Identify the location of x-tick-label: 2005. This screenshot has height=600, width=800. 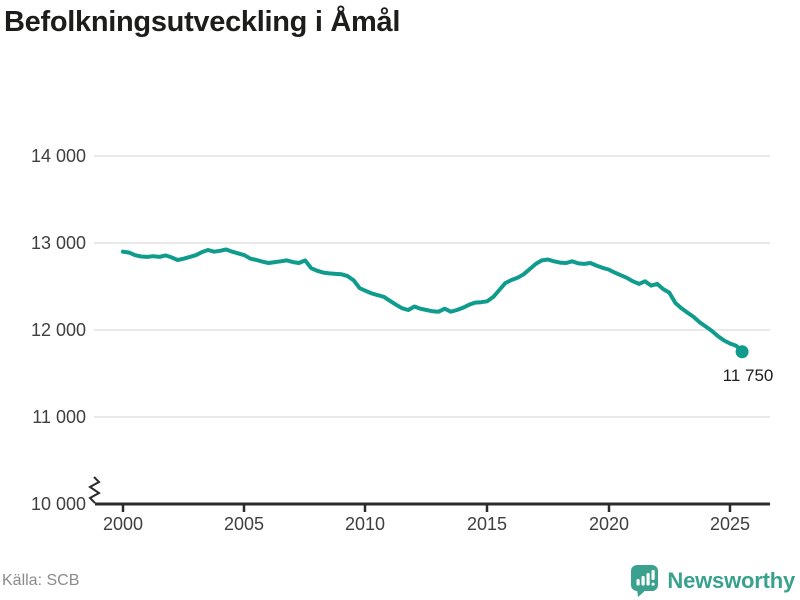
(244, 524).